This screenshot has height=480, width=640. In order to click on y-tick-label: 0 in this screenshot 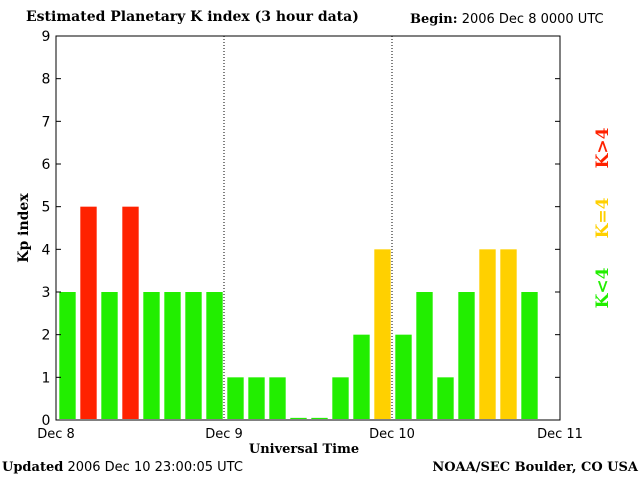, I will do `click(46, 421)`.